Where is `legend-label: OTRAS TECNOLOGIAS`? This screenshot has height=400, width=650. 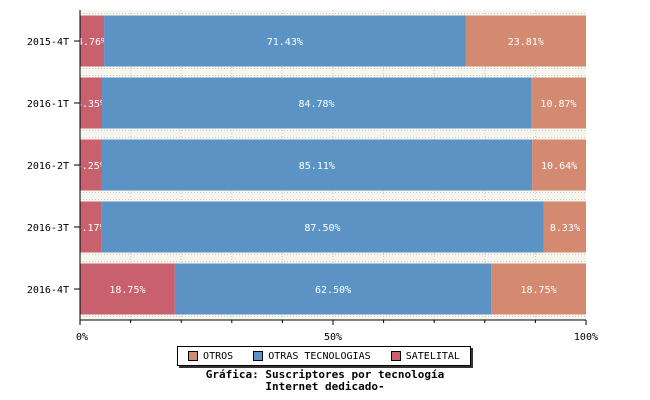
legend-label: OTRAS TECNOLOGIAS is located at coordinates (319, 356).